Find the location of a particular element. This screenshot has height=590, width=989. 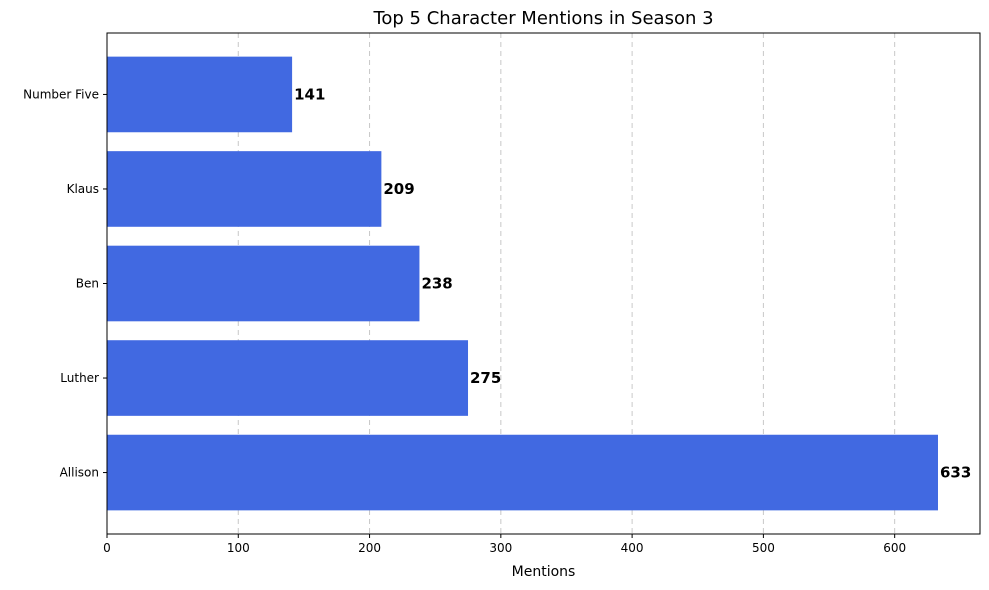

data-label: 141 is located at coordinates (309, 94).